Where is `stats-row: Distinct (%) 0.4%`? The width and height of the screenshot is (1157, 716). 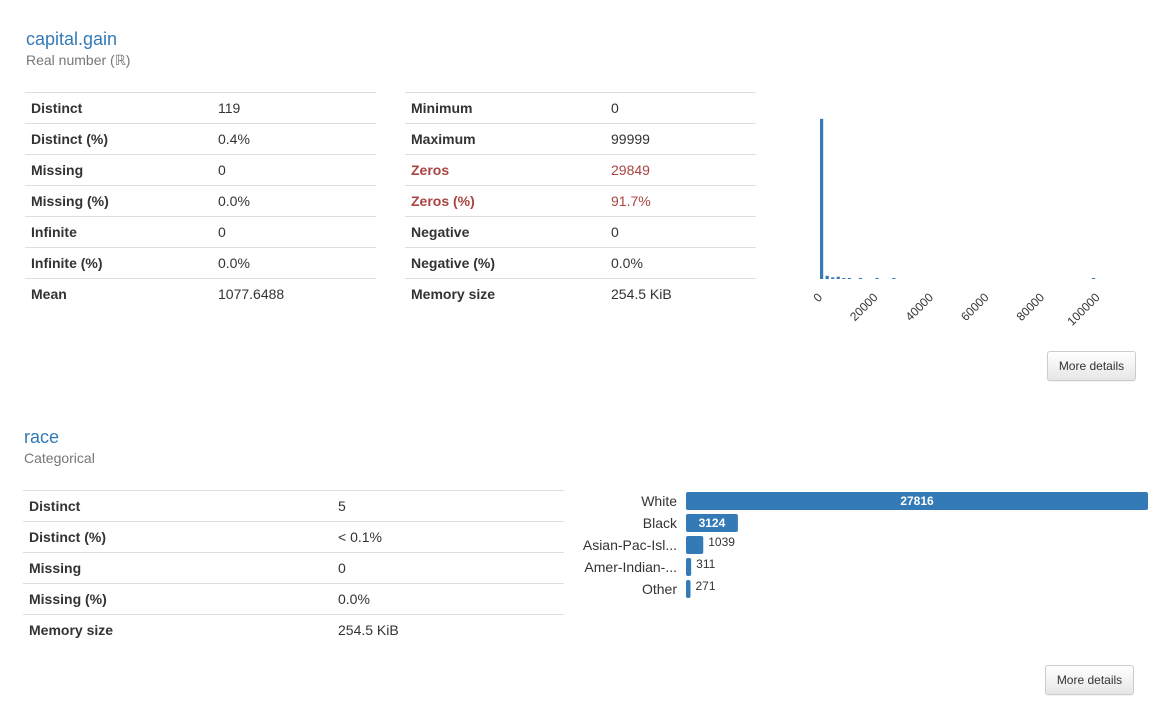 stats-row: Distinct (%) 0.4% is located at coordinates (200, 139).